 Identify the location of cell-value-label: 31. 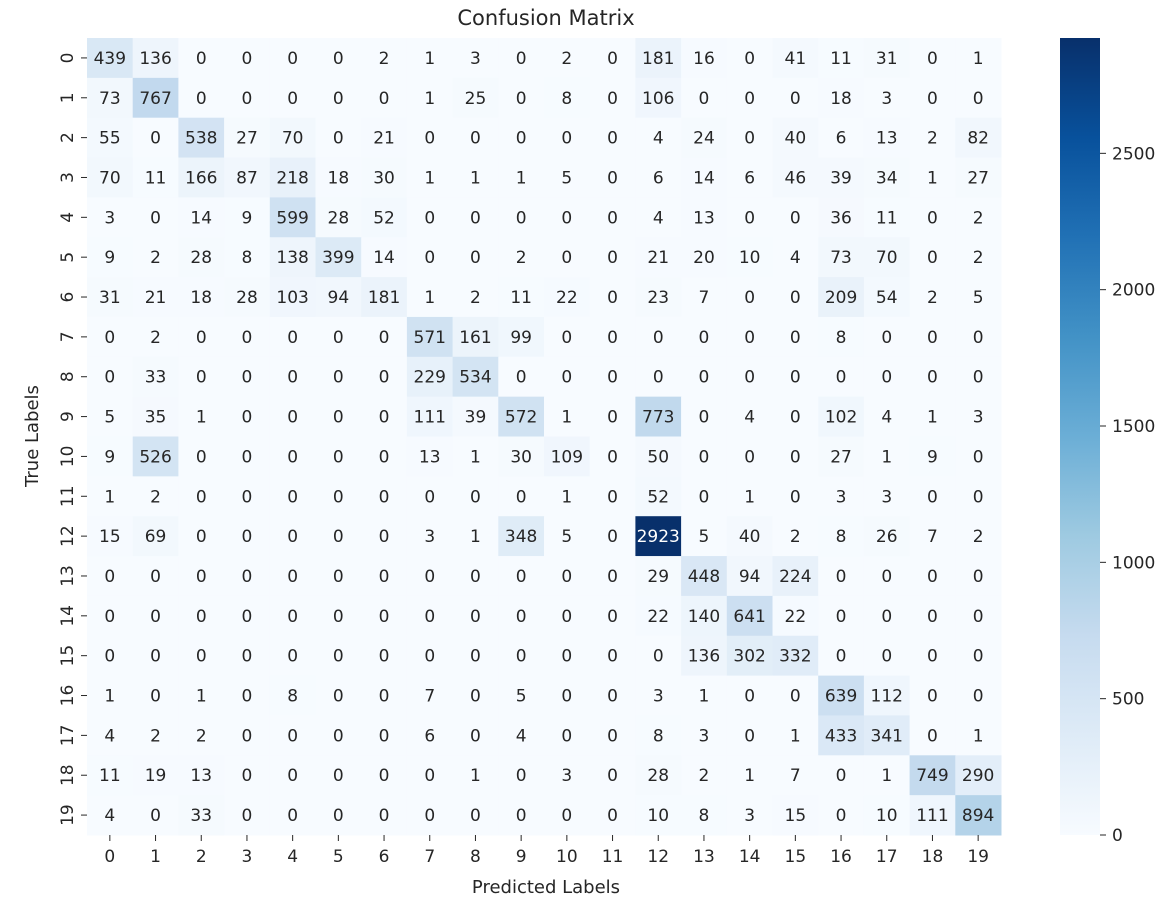
(110, 298).